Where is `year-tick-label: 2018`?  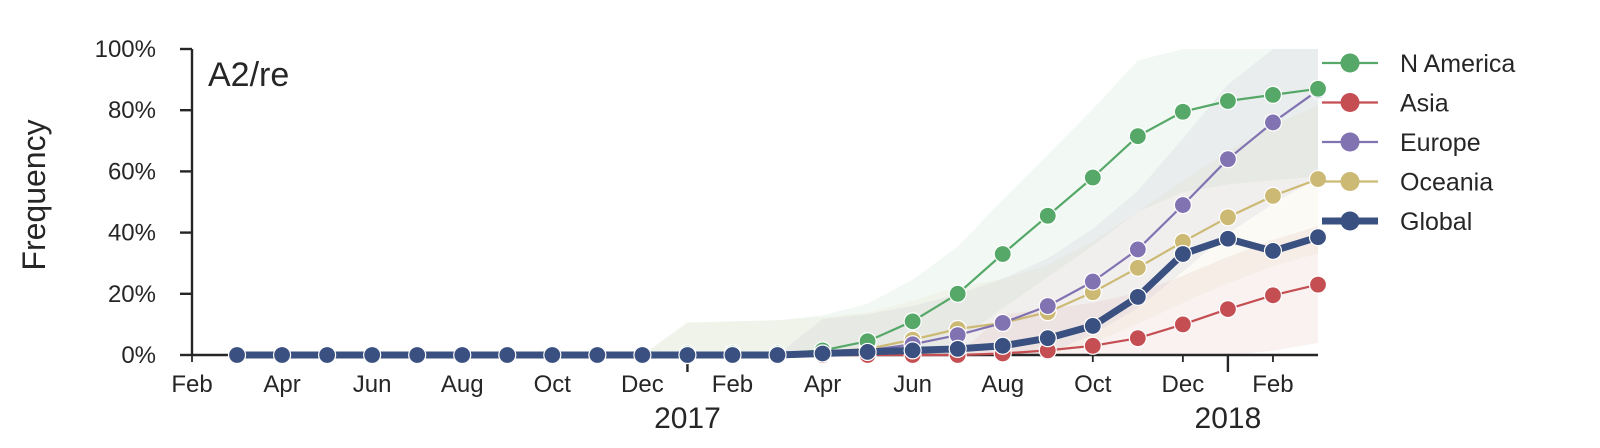 year-tick-label: 2018 is located at coordinates (1228, 418).